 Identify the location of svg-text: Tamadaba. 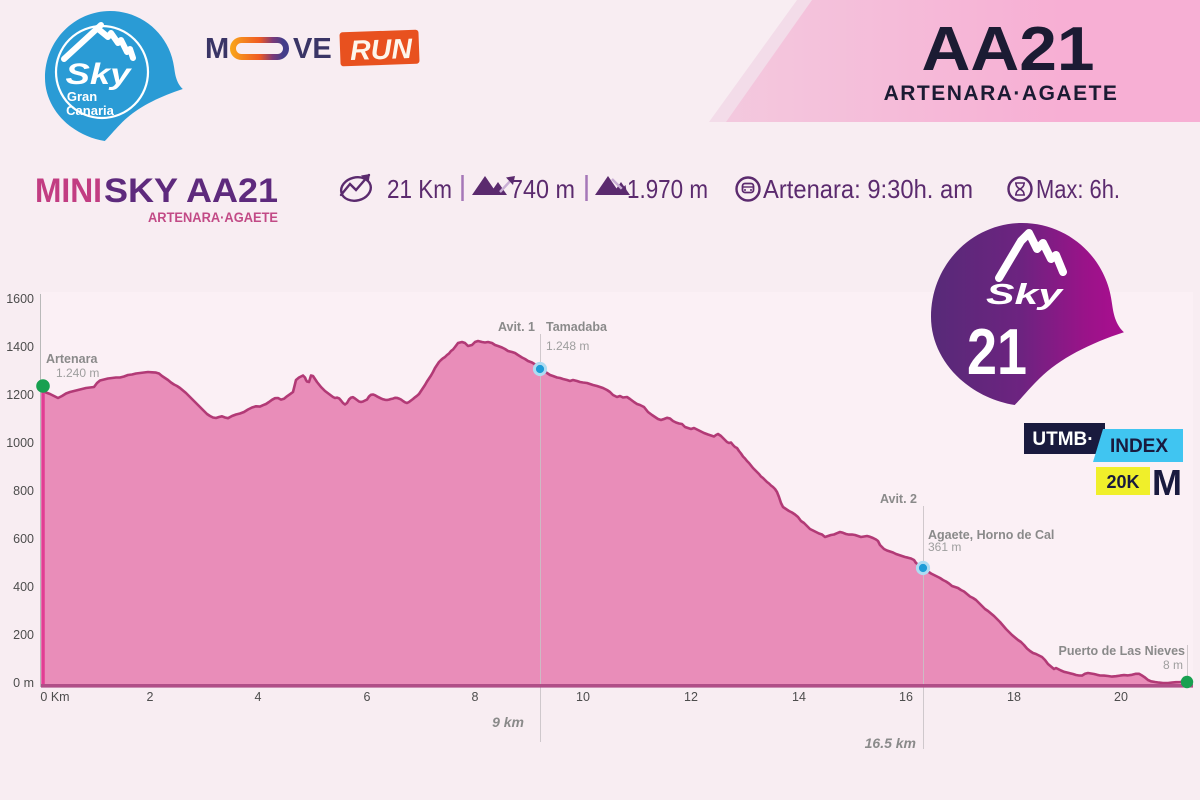
(577, 327).